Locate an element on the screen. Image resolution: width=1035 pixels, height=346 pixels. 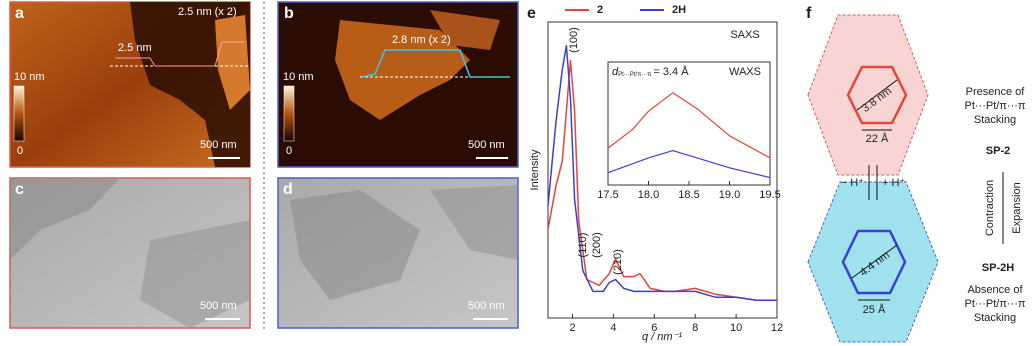
panel-letter: e is located at coordinates (531, 13).